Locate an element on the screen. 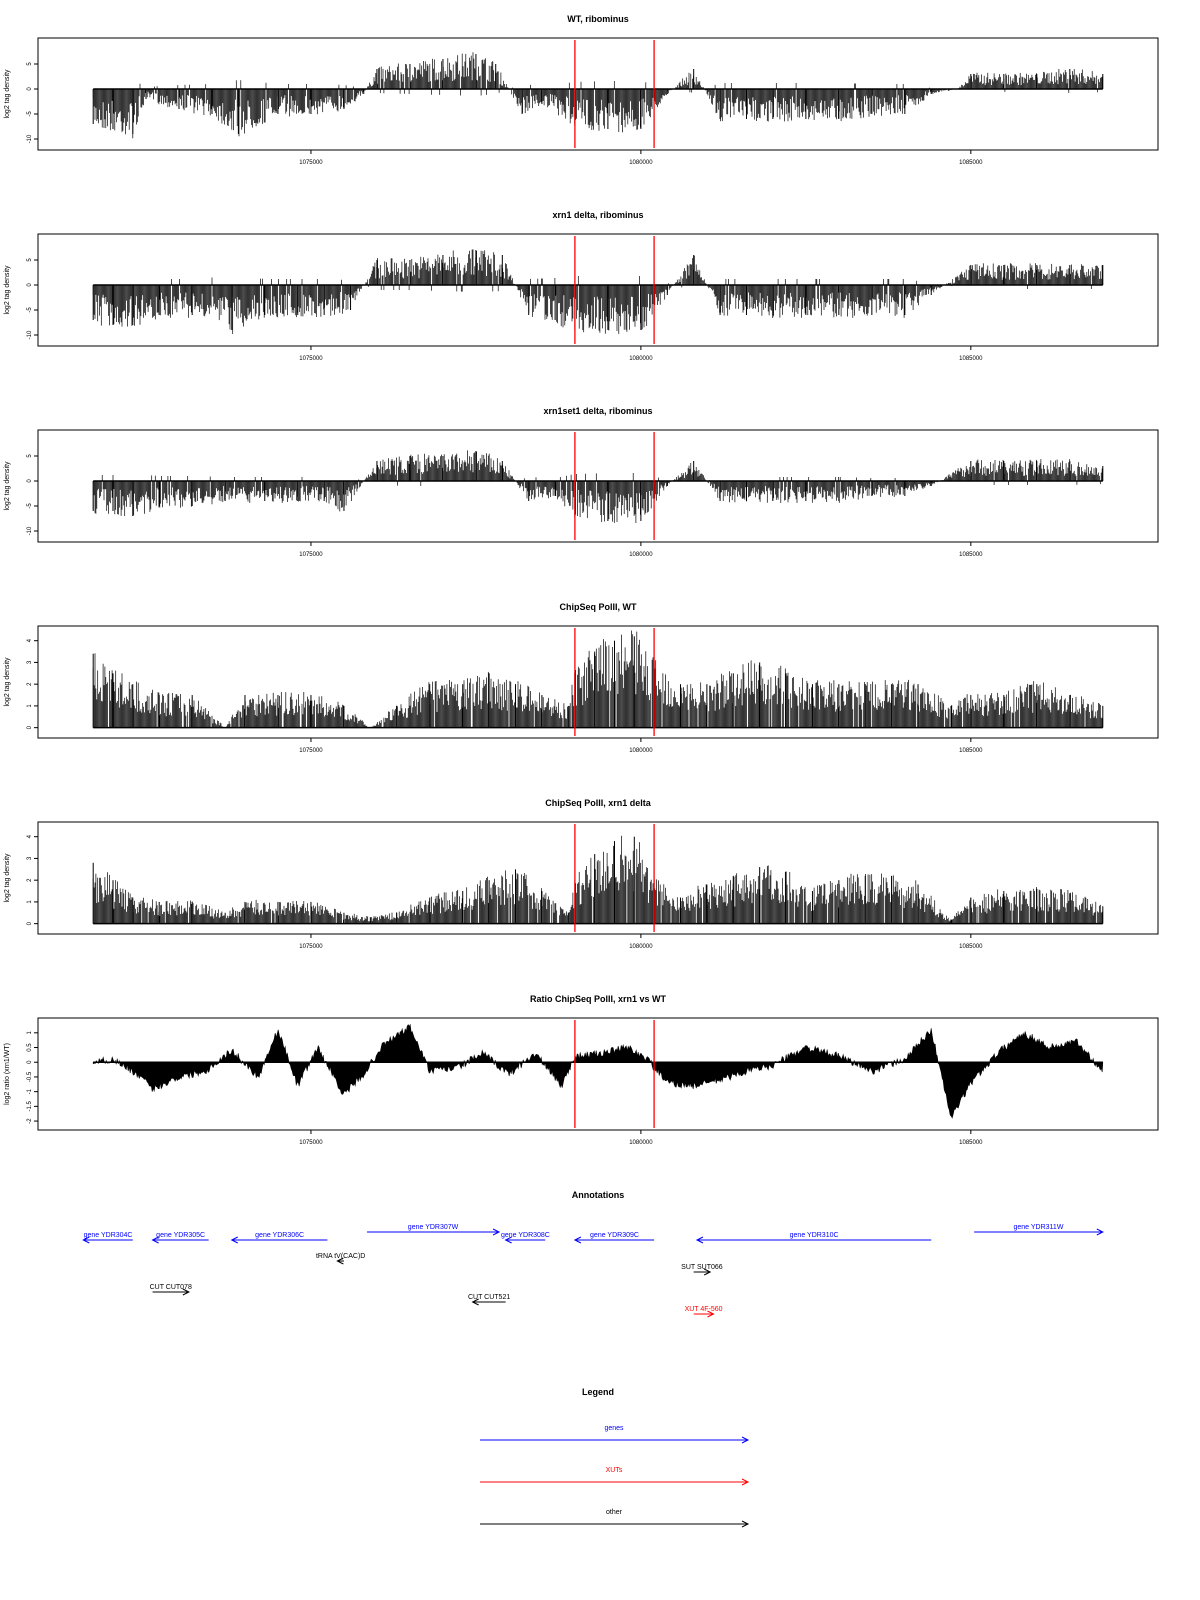 Image resolution: width=1200 pixels, height=1600 pixels. panel-title: xrn1set1 delta, ribominus is located at coordinates (597, 411).